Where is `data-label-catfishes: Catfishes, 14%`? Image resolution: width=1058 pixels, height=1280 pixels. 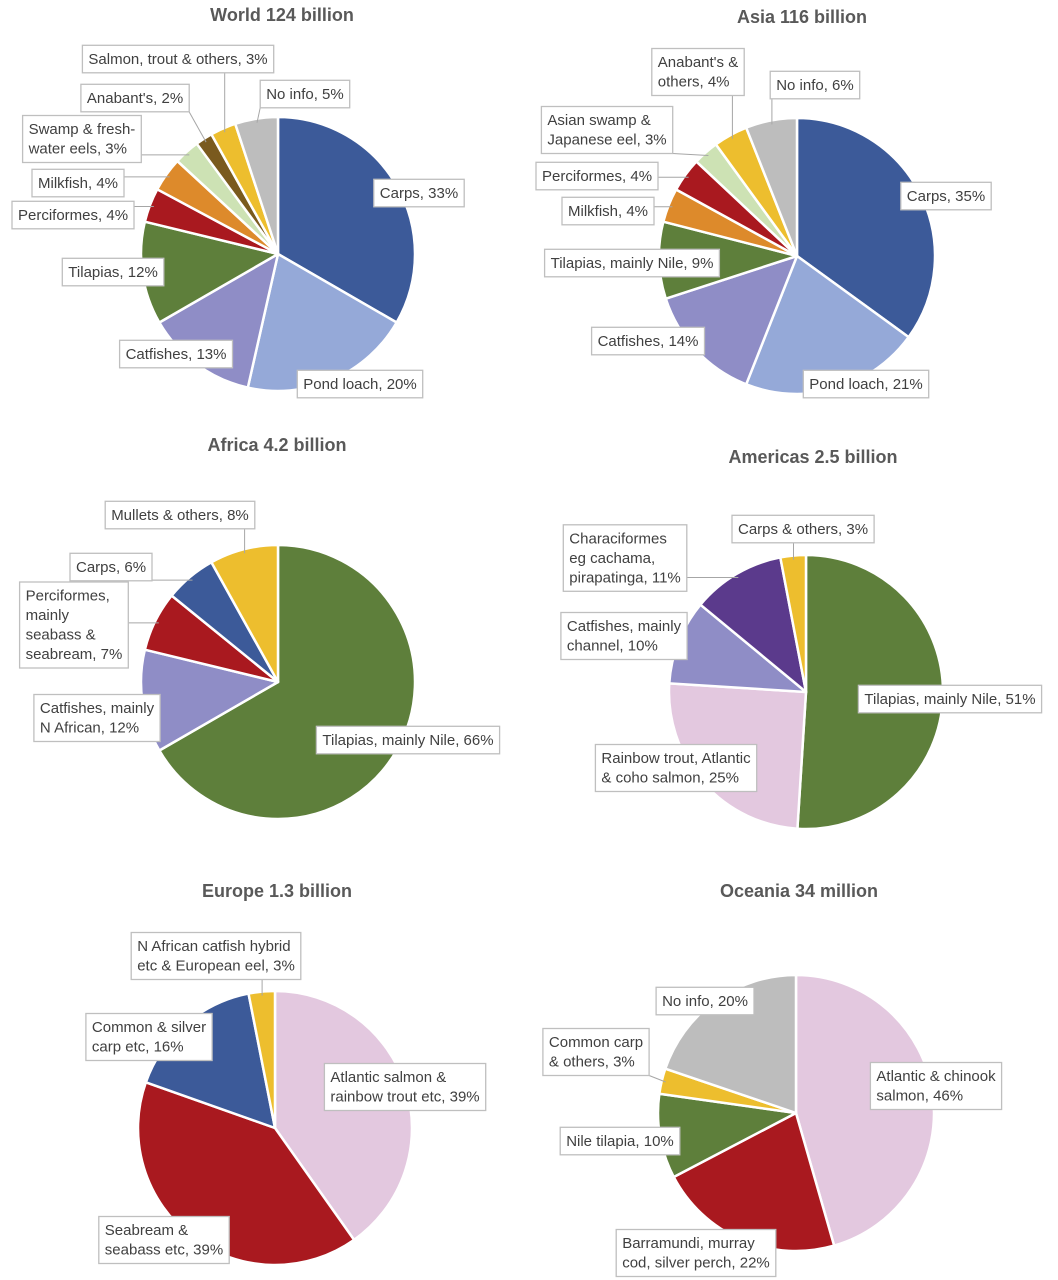
data-label-catfishes: Catfishes, 14% is located at coordinates (648, 341).